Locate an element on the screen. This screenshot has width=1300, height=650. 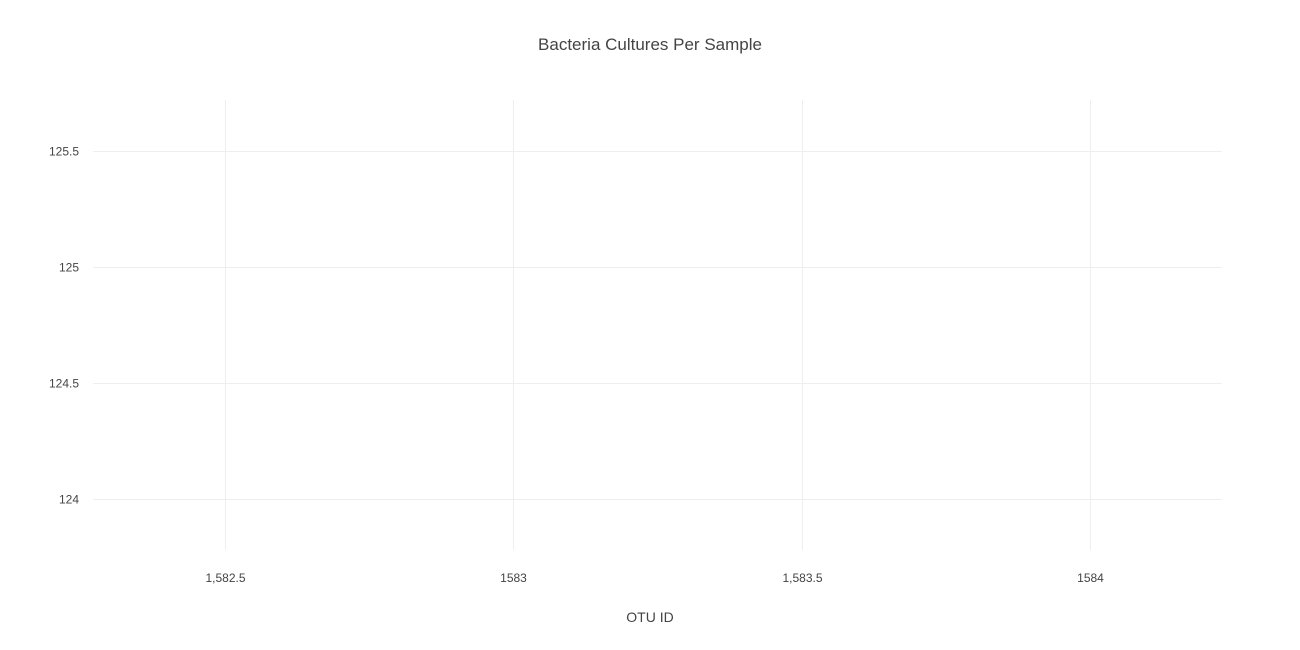
chart-title: Bacteria Cultures Per Sample is located at coordinates (650, 44).